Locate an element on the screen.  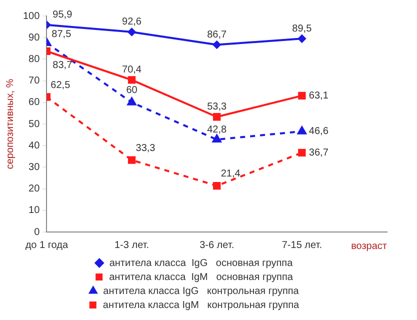
x-axis-title: возраст is located at coordinates (369, 246).